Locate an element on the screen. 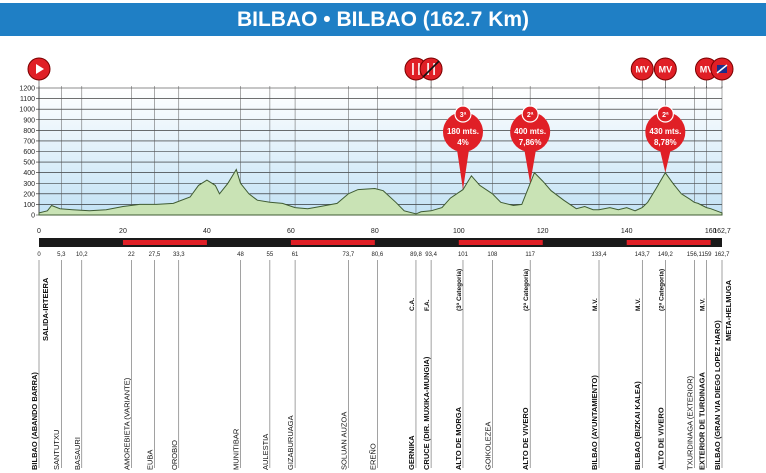  waypoint-extra-0: SALIDA-IRTEERA is located at coordinates (45, 309).